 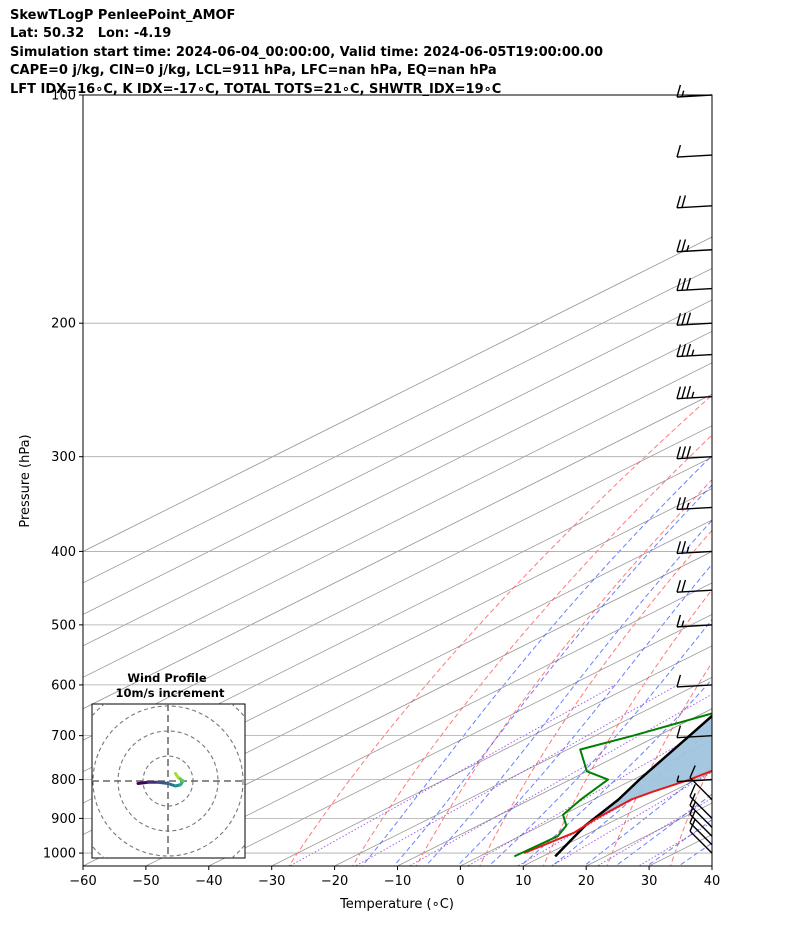 I want to click on cin-area, so click(x=648, y=770).